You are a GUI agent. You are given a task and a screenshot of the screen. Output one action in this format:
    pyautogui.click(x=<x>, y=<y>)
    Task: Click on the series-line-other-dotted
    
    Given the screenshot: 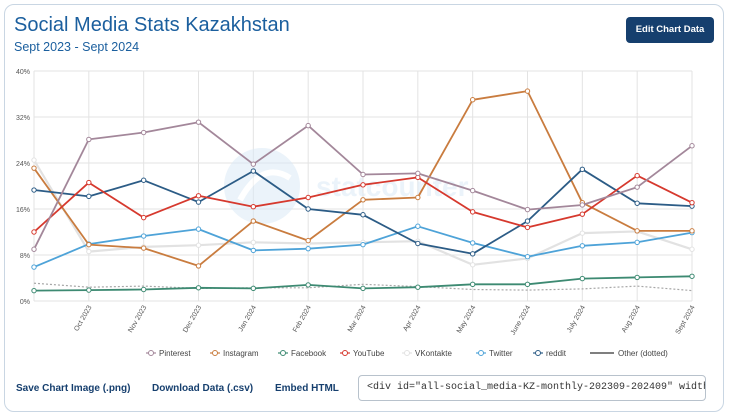 What is the action you would take?
    pyautogui.click(x=363, y=287)
    